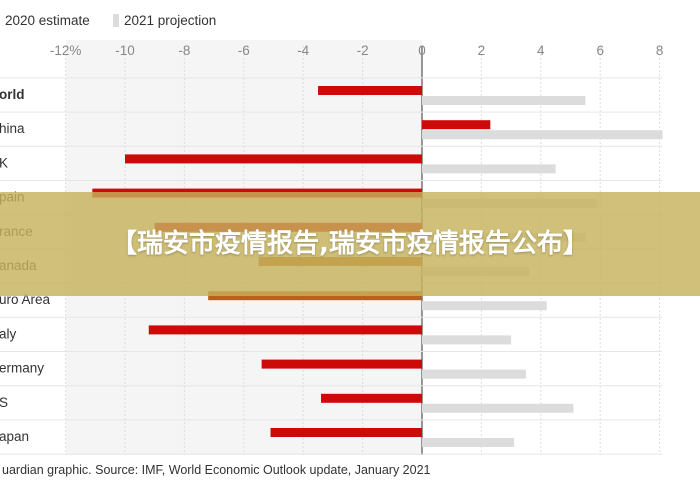 This screenshot has width=700, height=490. I want to click on bar-2021-us, so click(498, 408).